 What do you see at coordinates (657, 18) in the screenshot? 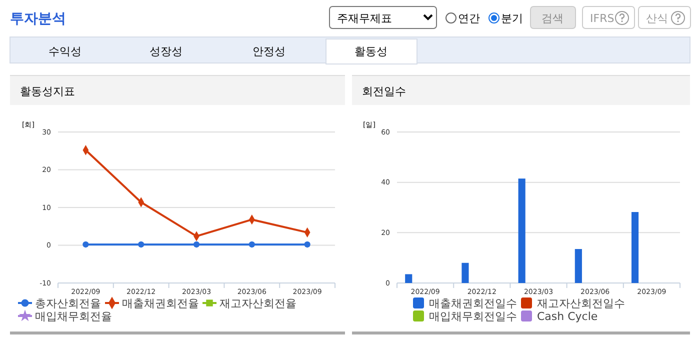
I see `text: 산식` at bounding box center [657, 18].